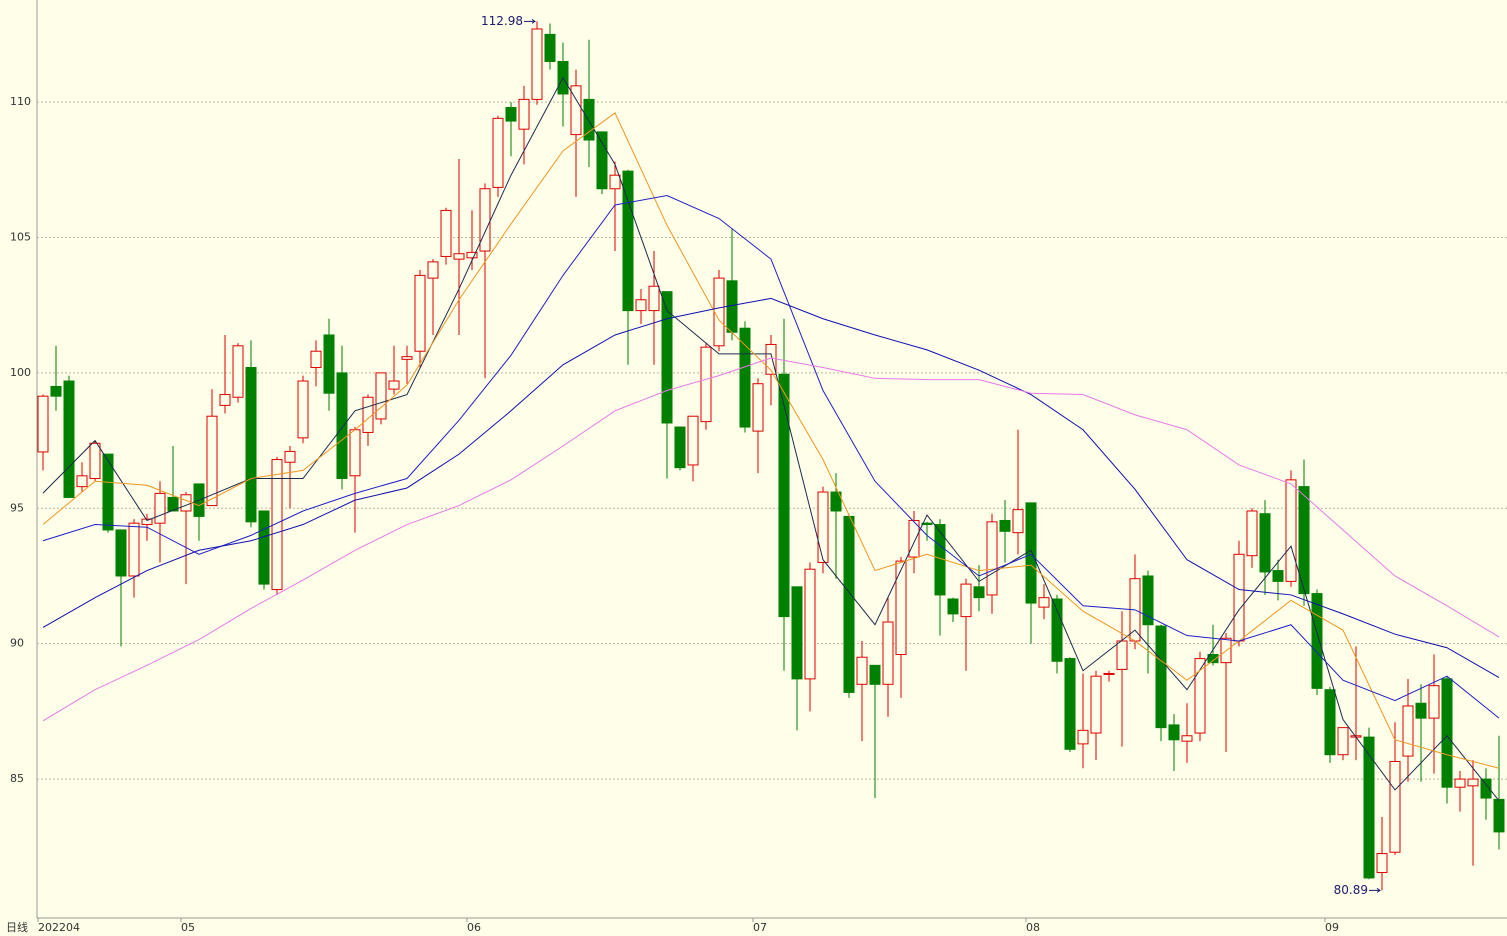  What do you see at coordinates (474, 927) in the screenshot?
I see `x-tick-label: 06` at bounding box center [474, 927].